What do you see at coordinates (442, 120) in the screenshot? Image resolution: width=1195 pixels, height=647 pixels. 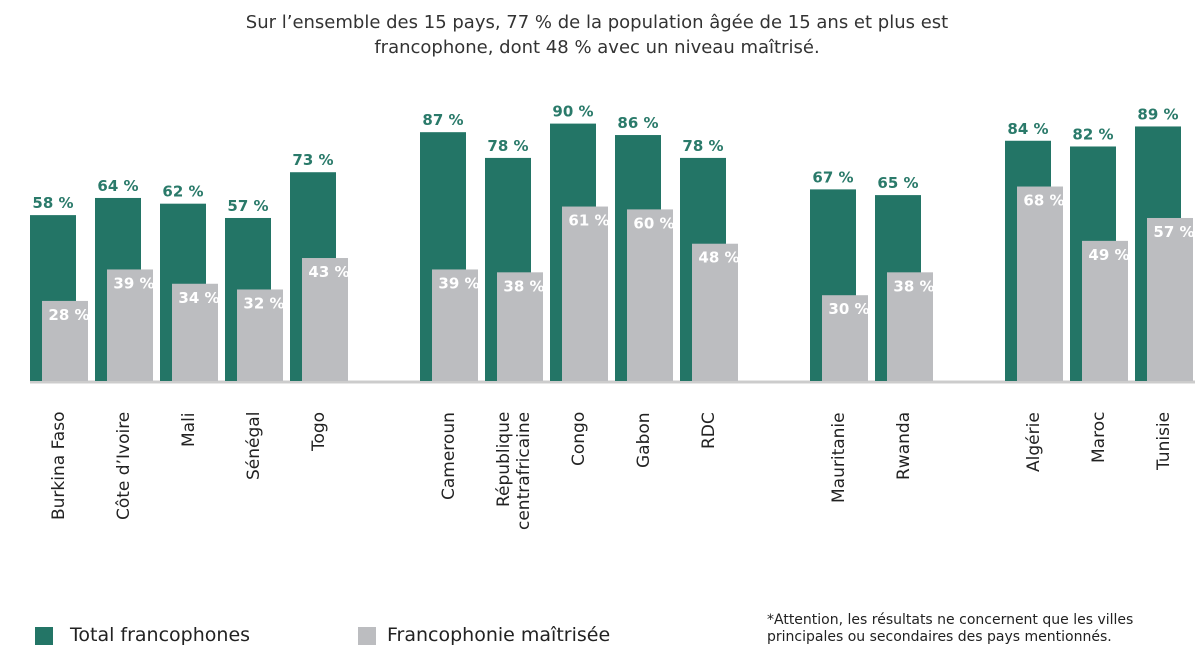 I see `value-label: 87 %` at bounding box center [442, 120].